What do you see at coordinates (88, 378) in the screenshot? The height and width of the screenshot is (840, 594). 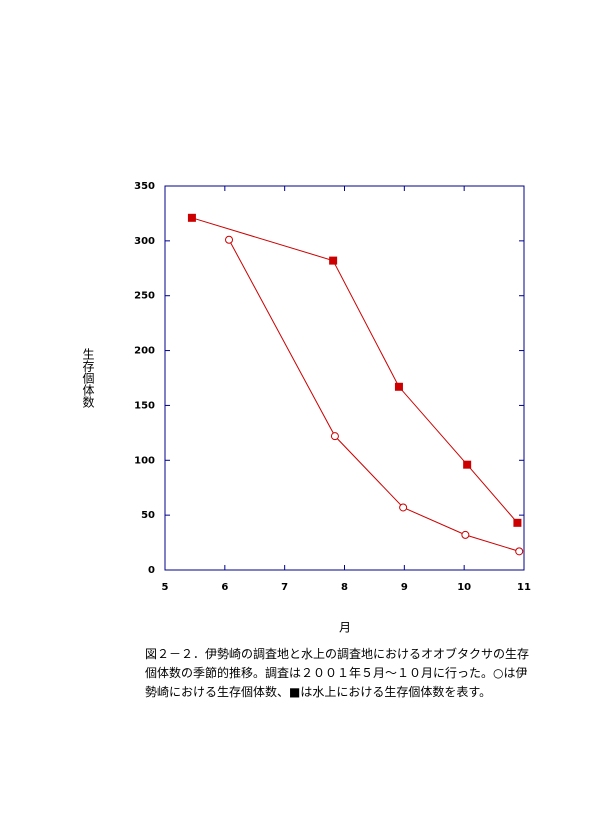 I see `y-axis-label: 生存個体数` at bounding box center [88, 378].